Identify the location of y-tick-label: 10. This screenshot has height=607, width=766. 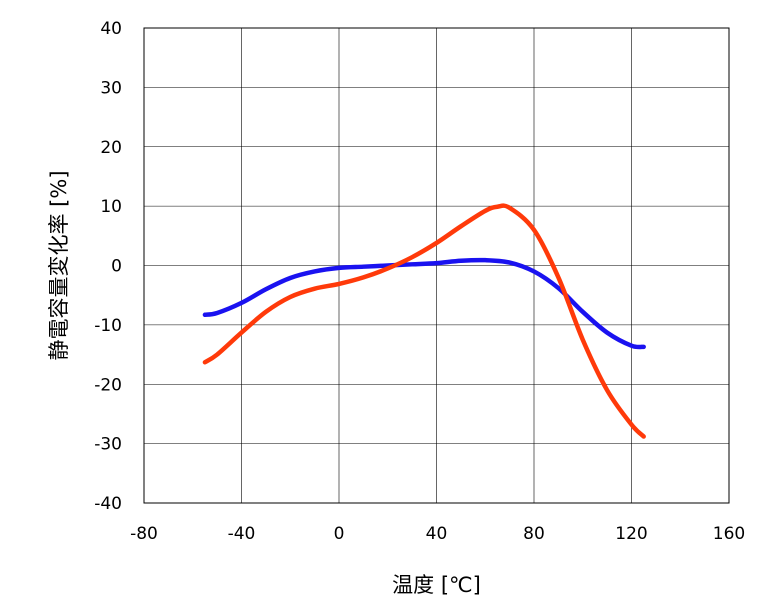
(111, 207).